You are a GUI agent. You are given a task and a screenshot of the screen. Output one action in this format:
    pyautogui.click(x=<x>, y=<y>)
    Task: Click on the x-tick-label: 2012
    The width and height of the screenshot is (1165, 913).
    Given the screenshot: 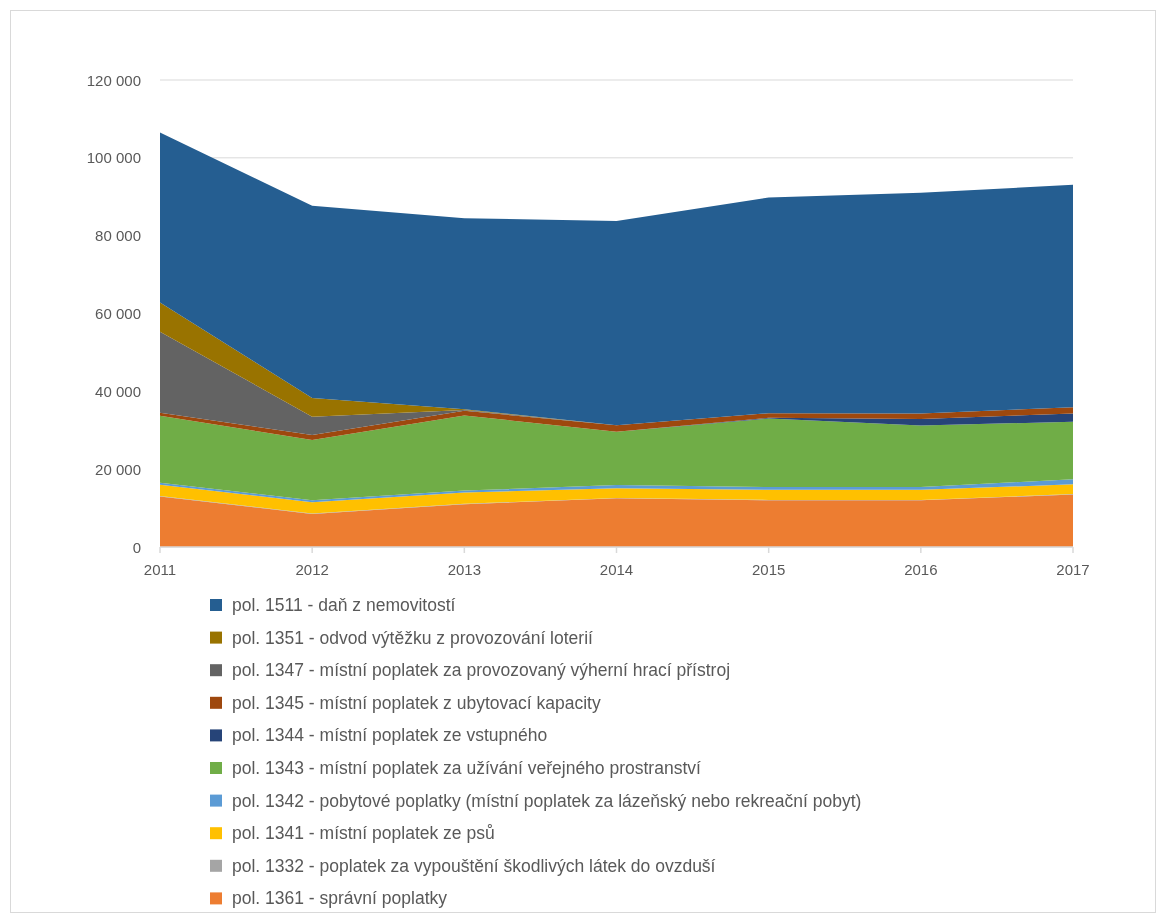 What is the action you would take?
    pyautogui.click(x=312, y=569)
    